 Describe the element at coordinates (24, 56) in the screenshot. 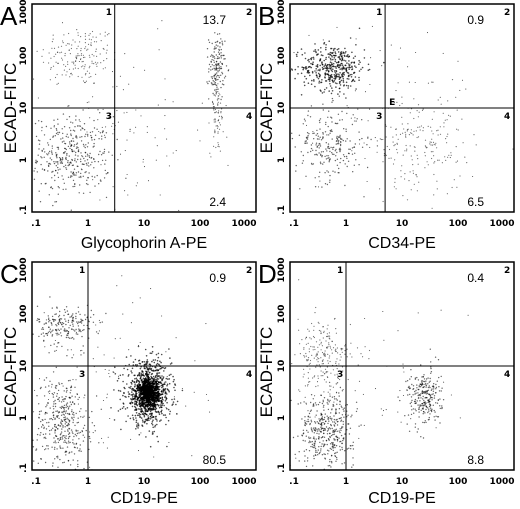

I see `y-tick-label: 100` at that location.